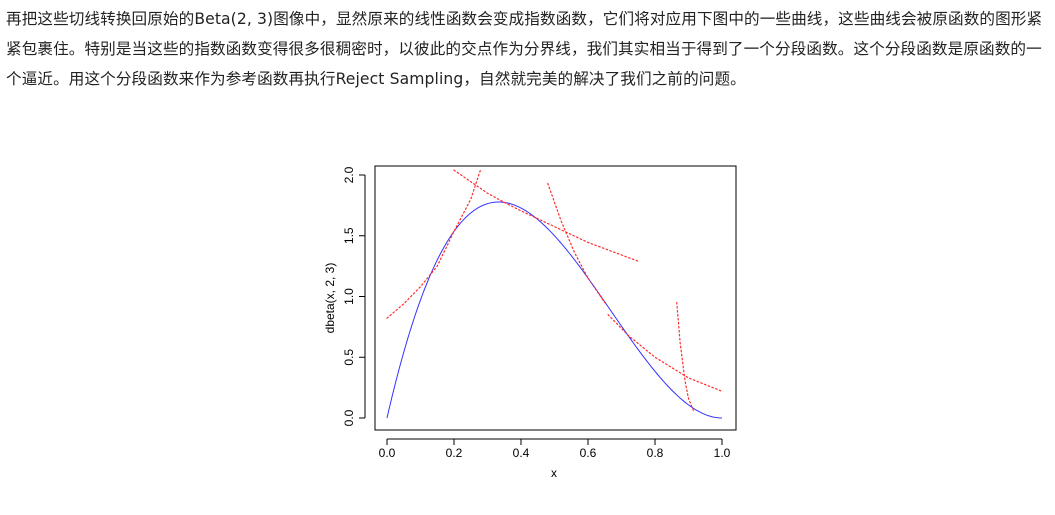 The image size is (1055, 515). Describe the element at coordinates (655, 453) in the screenshot. I see `x-tick-label-4: 0.8` at that location.